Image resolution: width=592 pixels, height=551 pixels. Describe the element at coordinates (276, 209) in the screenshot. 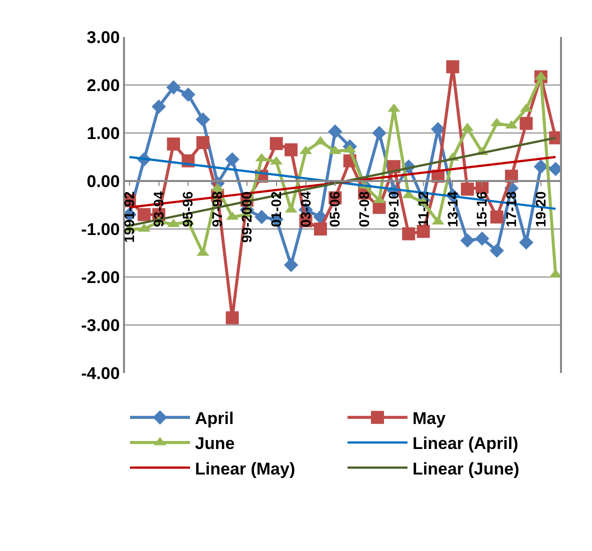

I see `x-tick-label: 01-02` at that location.